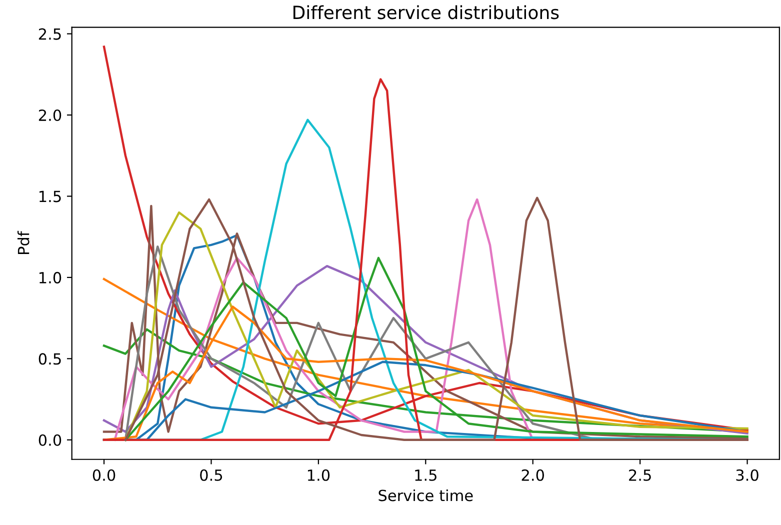  I want to click on chart-title: Different service distributions, so click(426, 12).